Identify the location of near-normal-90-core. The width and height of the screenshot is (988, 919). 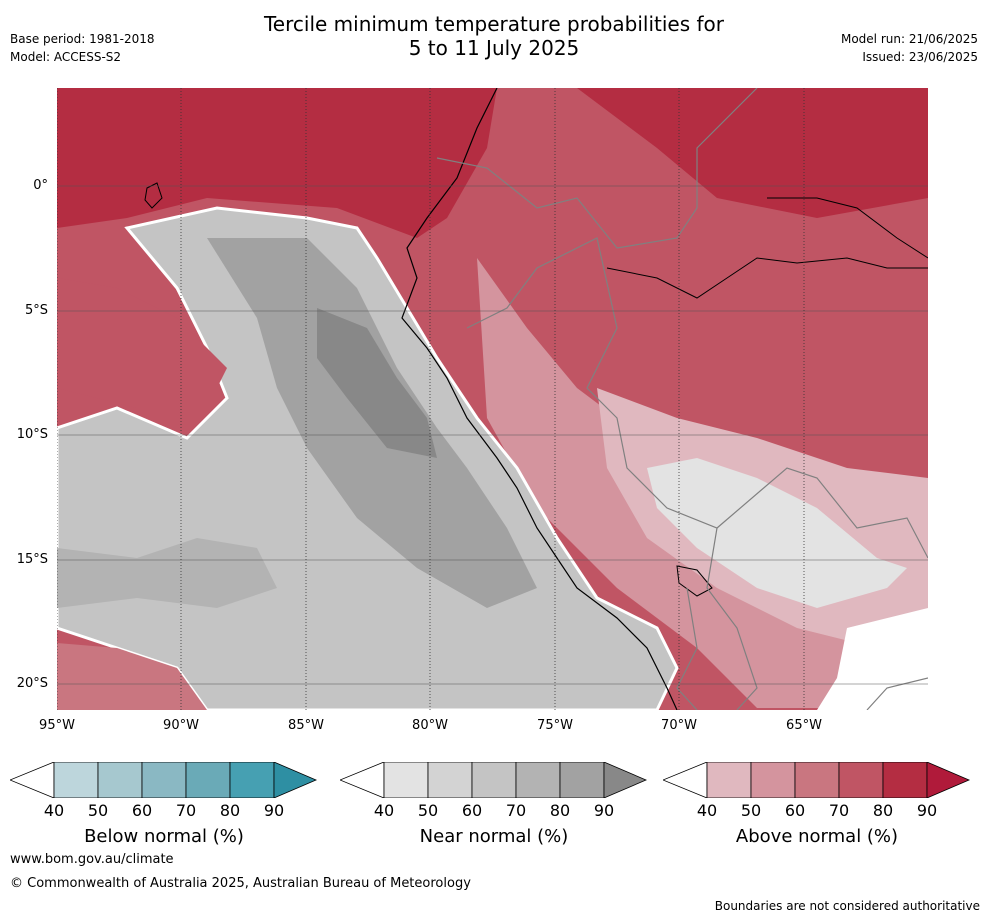
(377, 383).